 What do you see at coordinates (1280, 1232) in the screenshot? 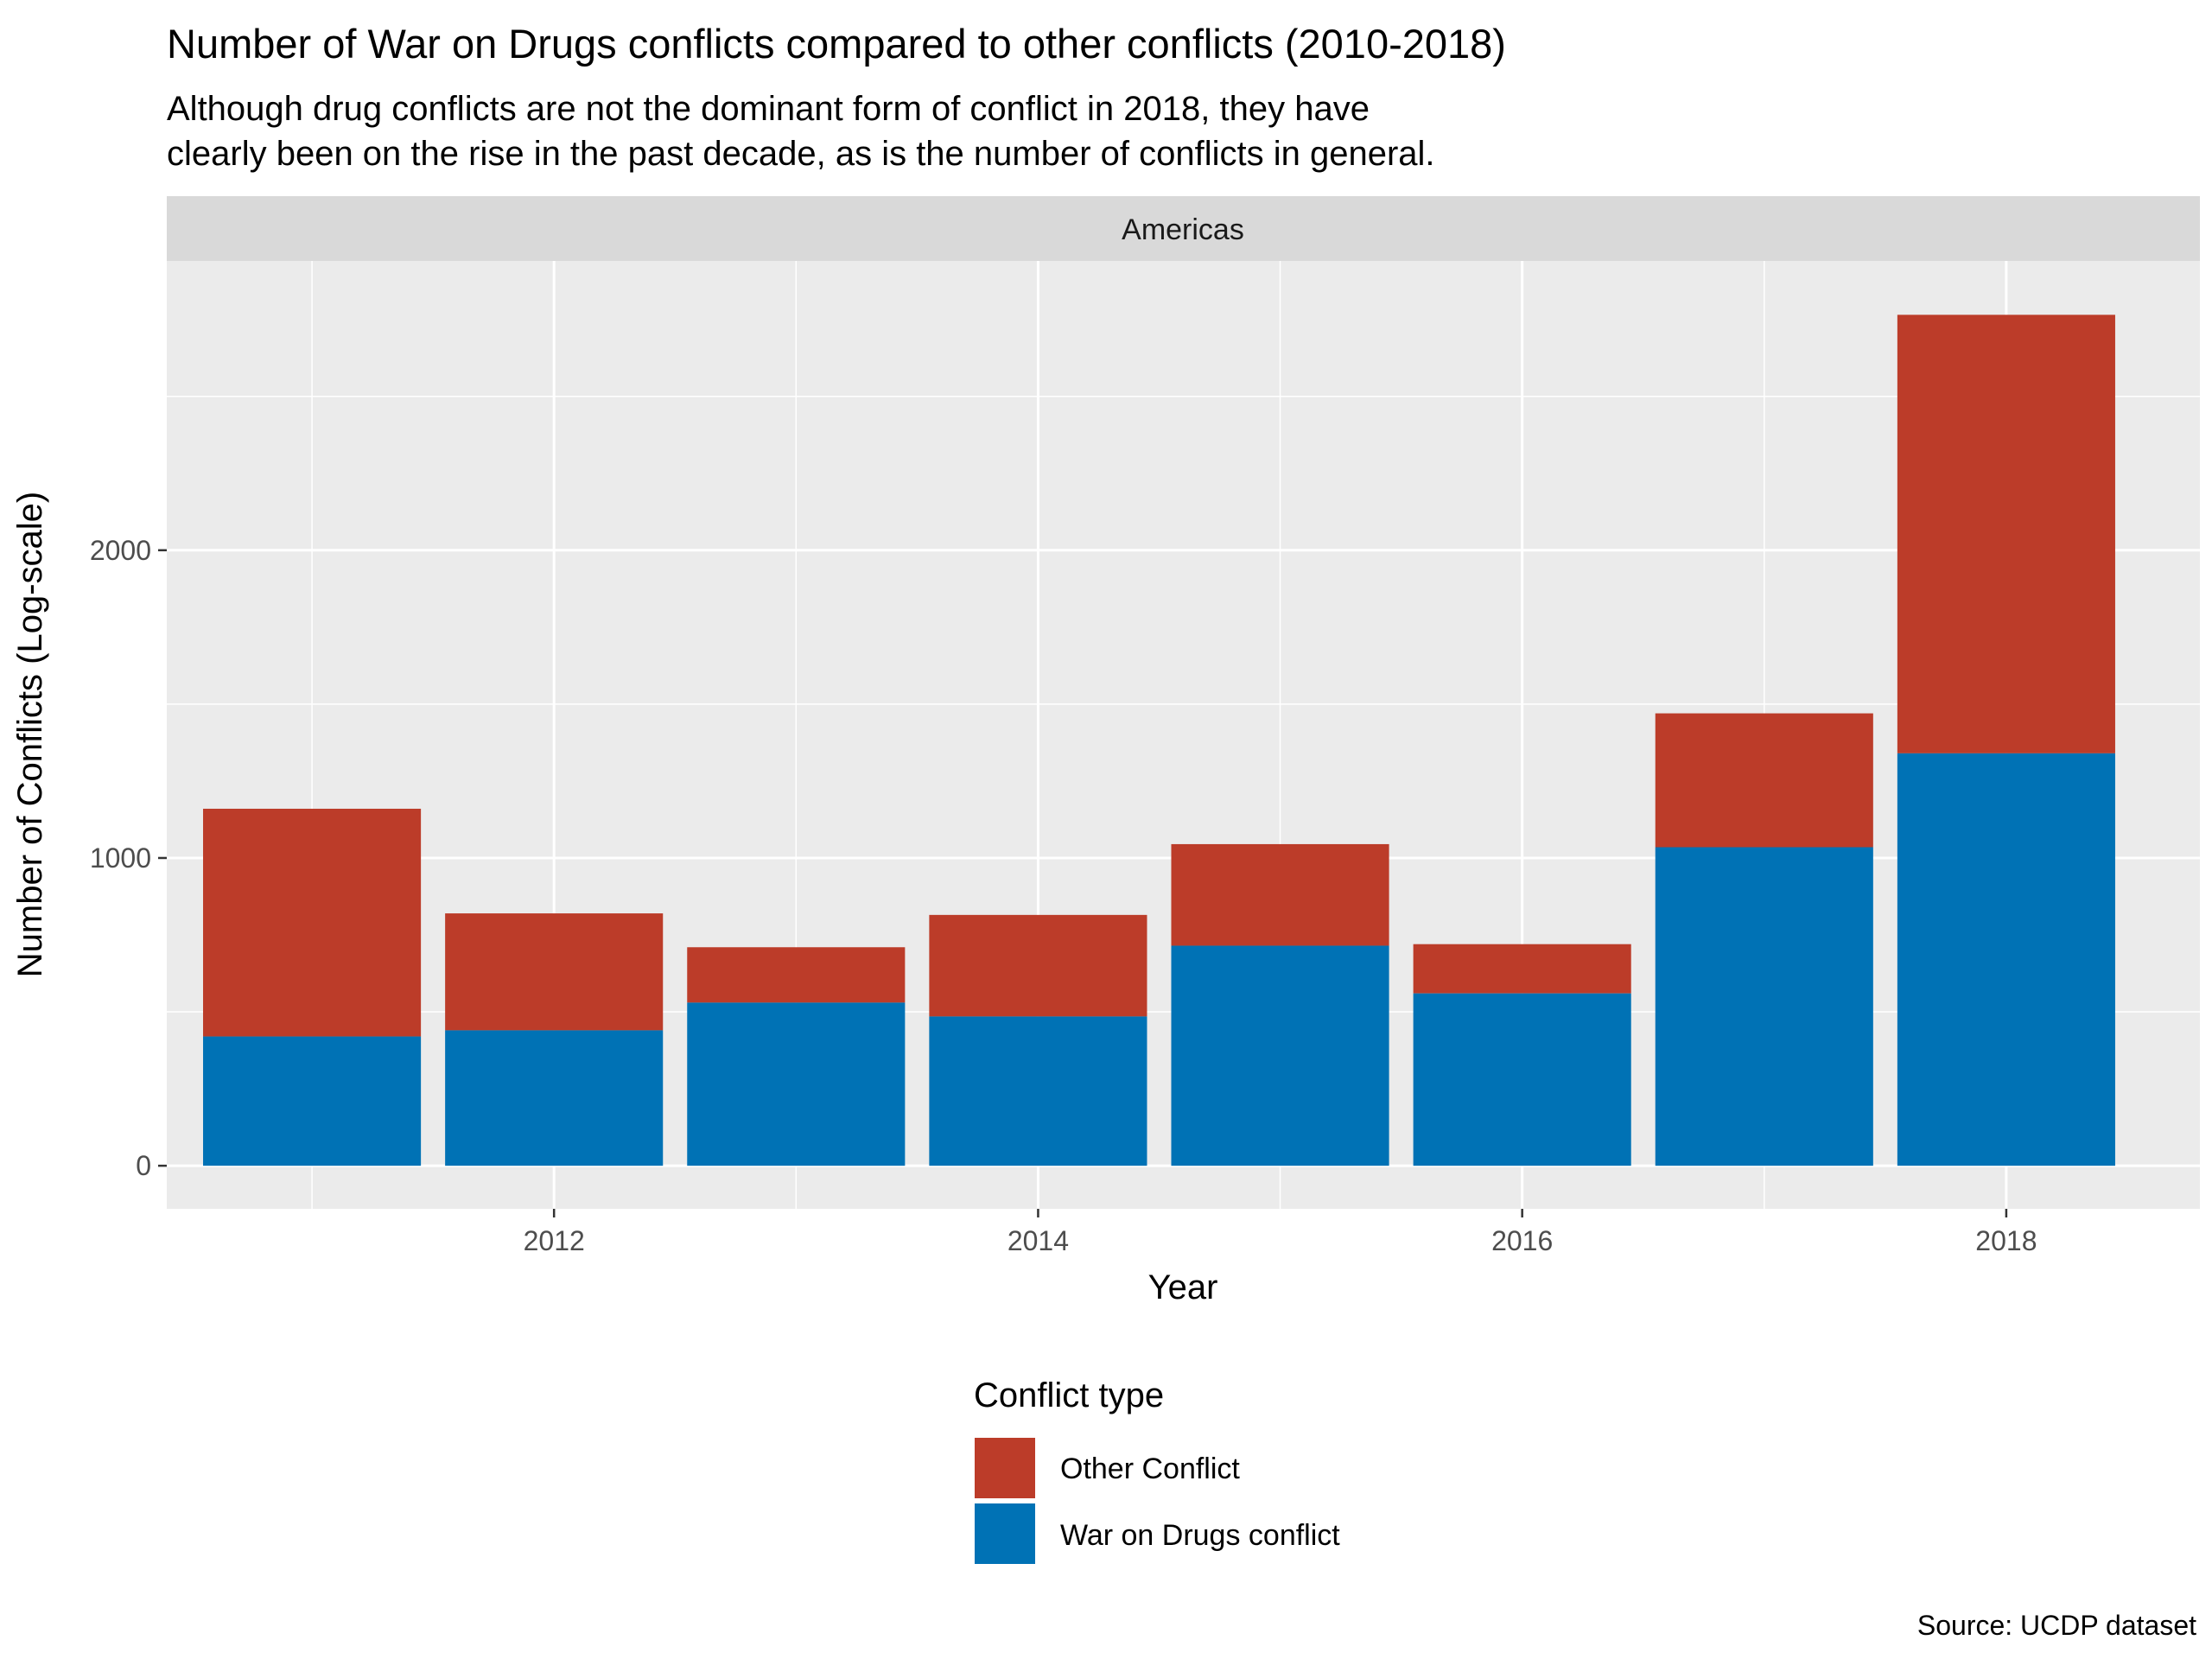
I see `x-axis: 2012 2014 2016 2018` at bounding box center [1280, 1232].